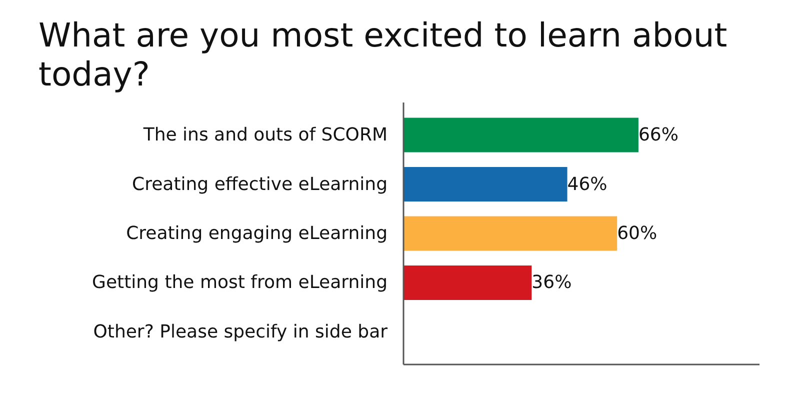 The width and height of the screenshot is (786, 401). Describe the element at coordinates (265, 135) in the screenshot. I see `y-tick-label: The ins and outs of SCORM` at that location.